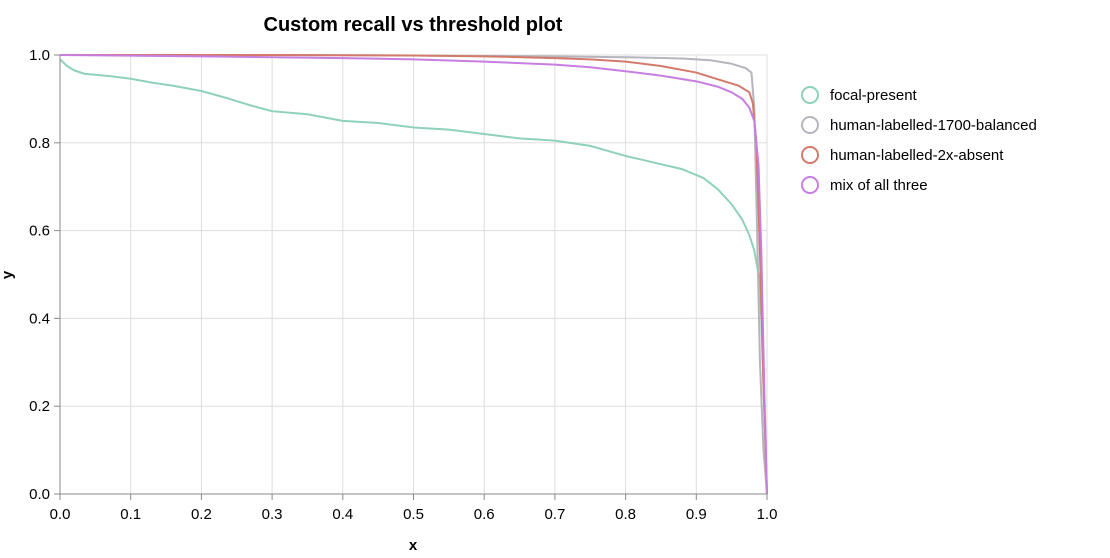 The image size is (1110, 558). Describe the element at coordinates (879, 185) in the screenshot. I see `legend-label: mix of all three` at that location.